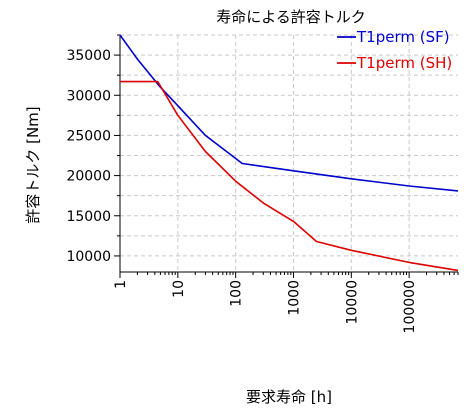 This screenshot has height=413, width=472. Describe the element at coordinates (403, 37) in the screenshot. I see `legend-label: T1perm (SF)` at that location.